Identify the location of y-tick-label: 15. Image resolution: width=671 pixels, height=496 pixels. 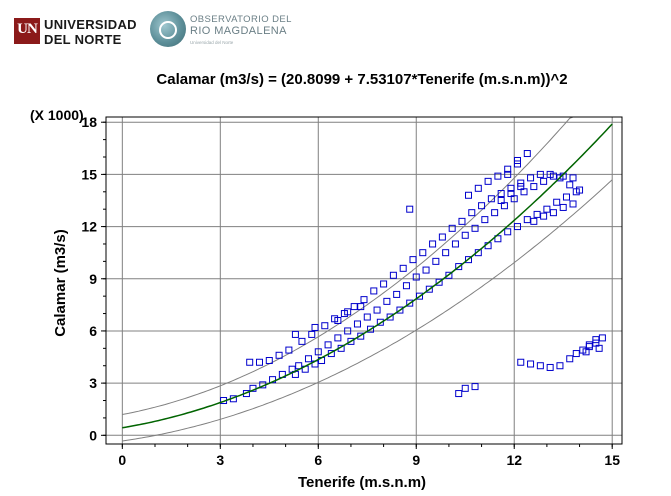
(89, 174).